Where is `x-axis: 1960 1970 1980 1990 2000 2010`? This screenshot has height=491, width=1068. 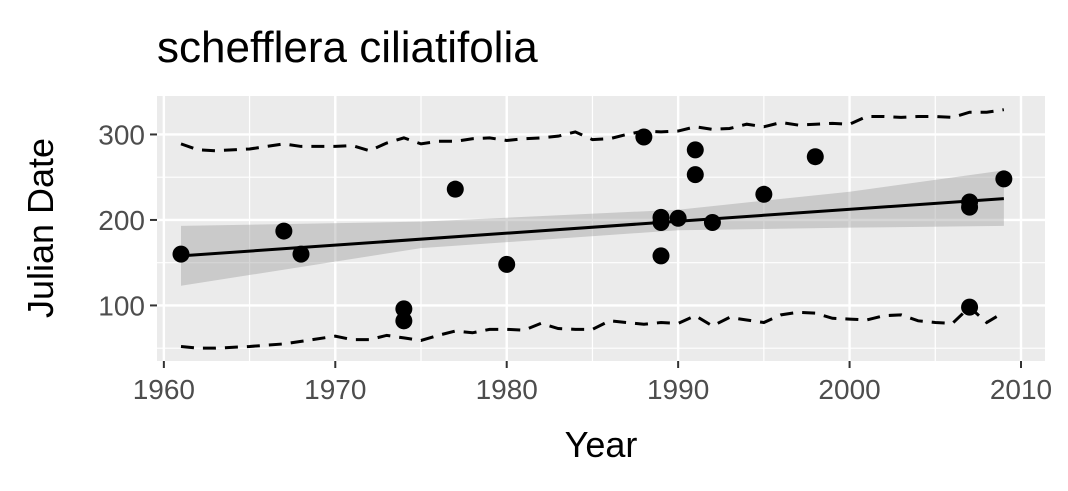
x-axis: 1960 1970 1980 1990 2000 2010 is located at coordinates (592, 383).